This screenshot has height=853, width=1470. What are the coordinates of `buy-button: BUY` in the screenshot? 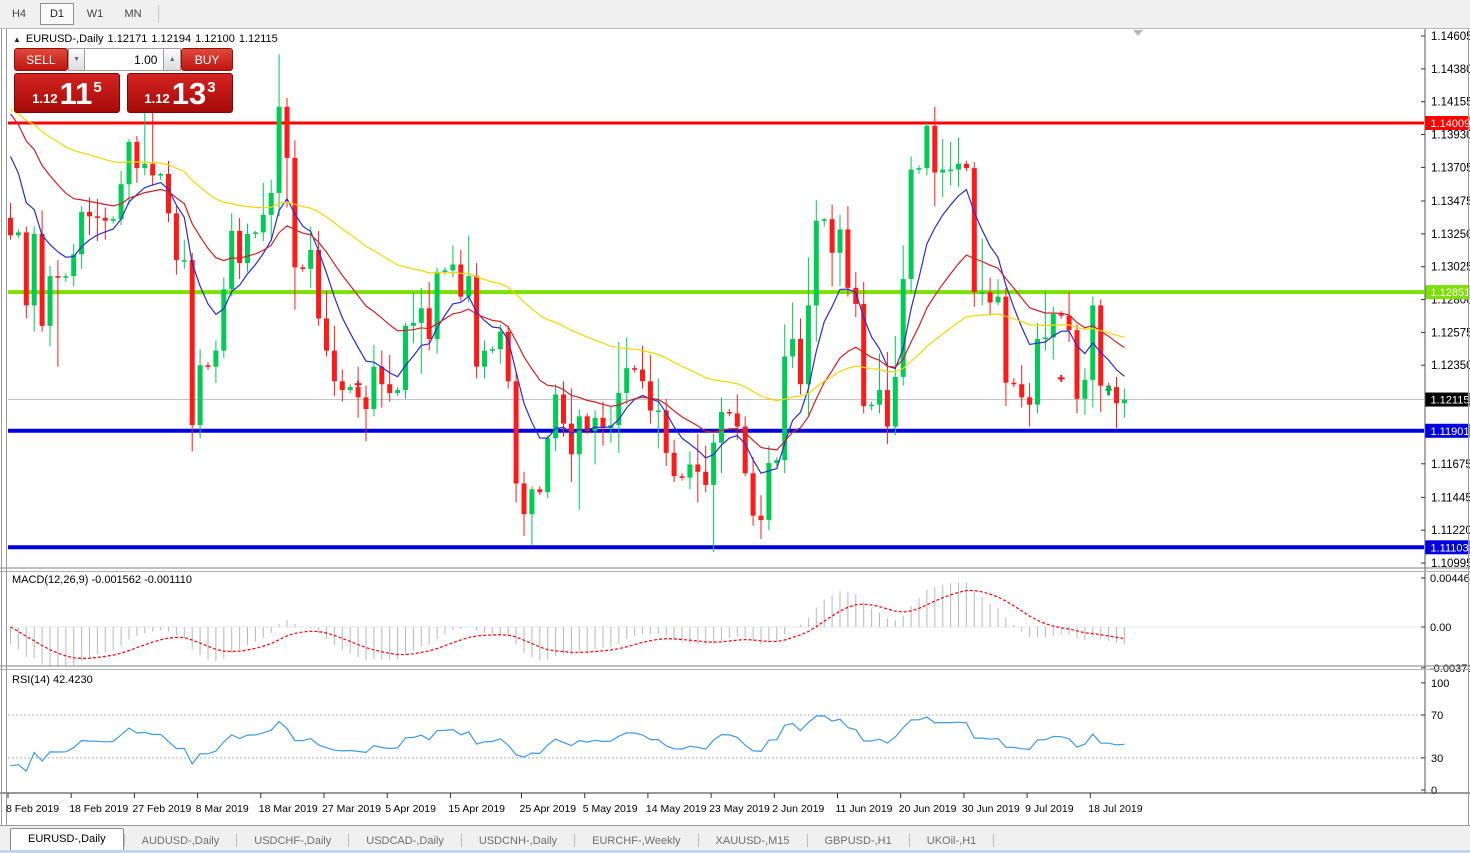 It's located at (207, 59).